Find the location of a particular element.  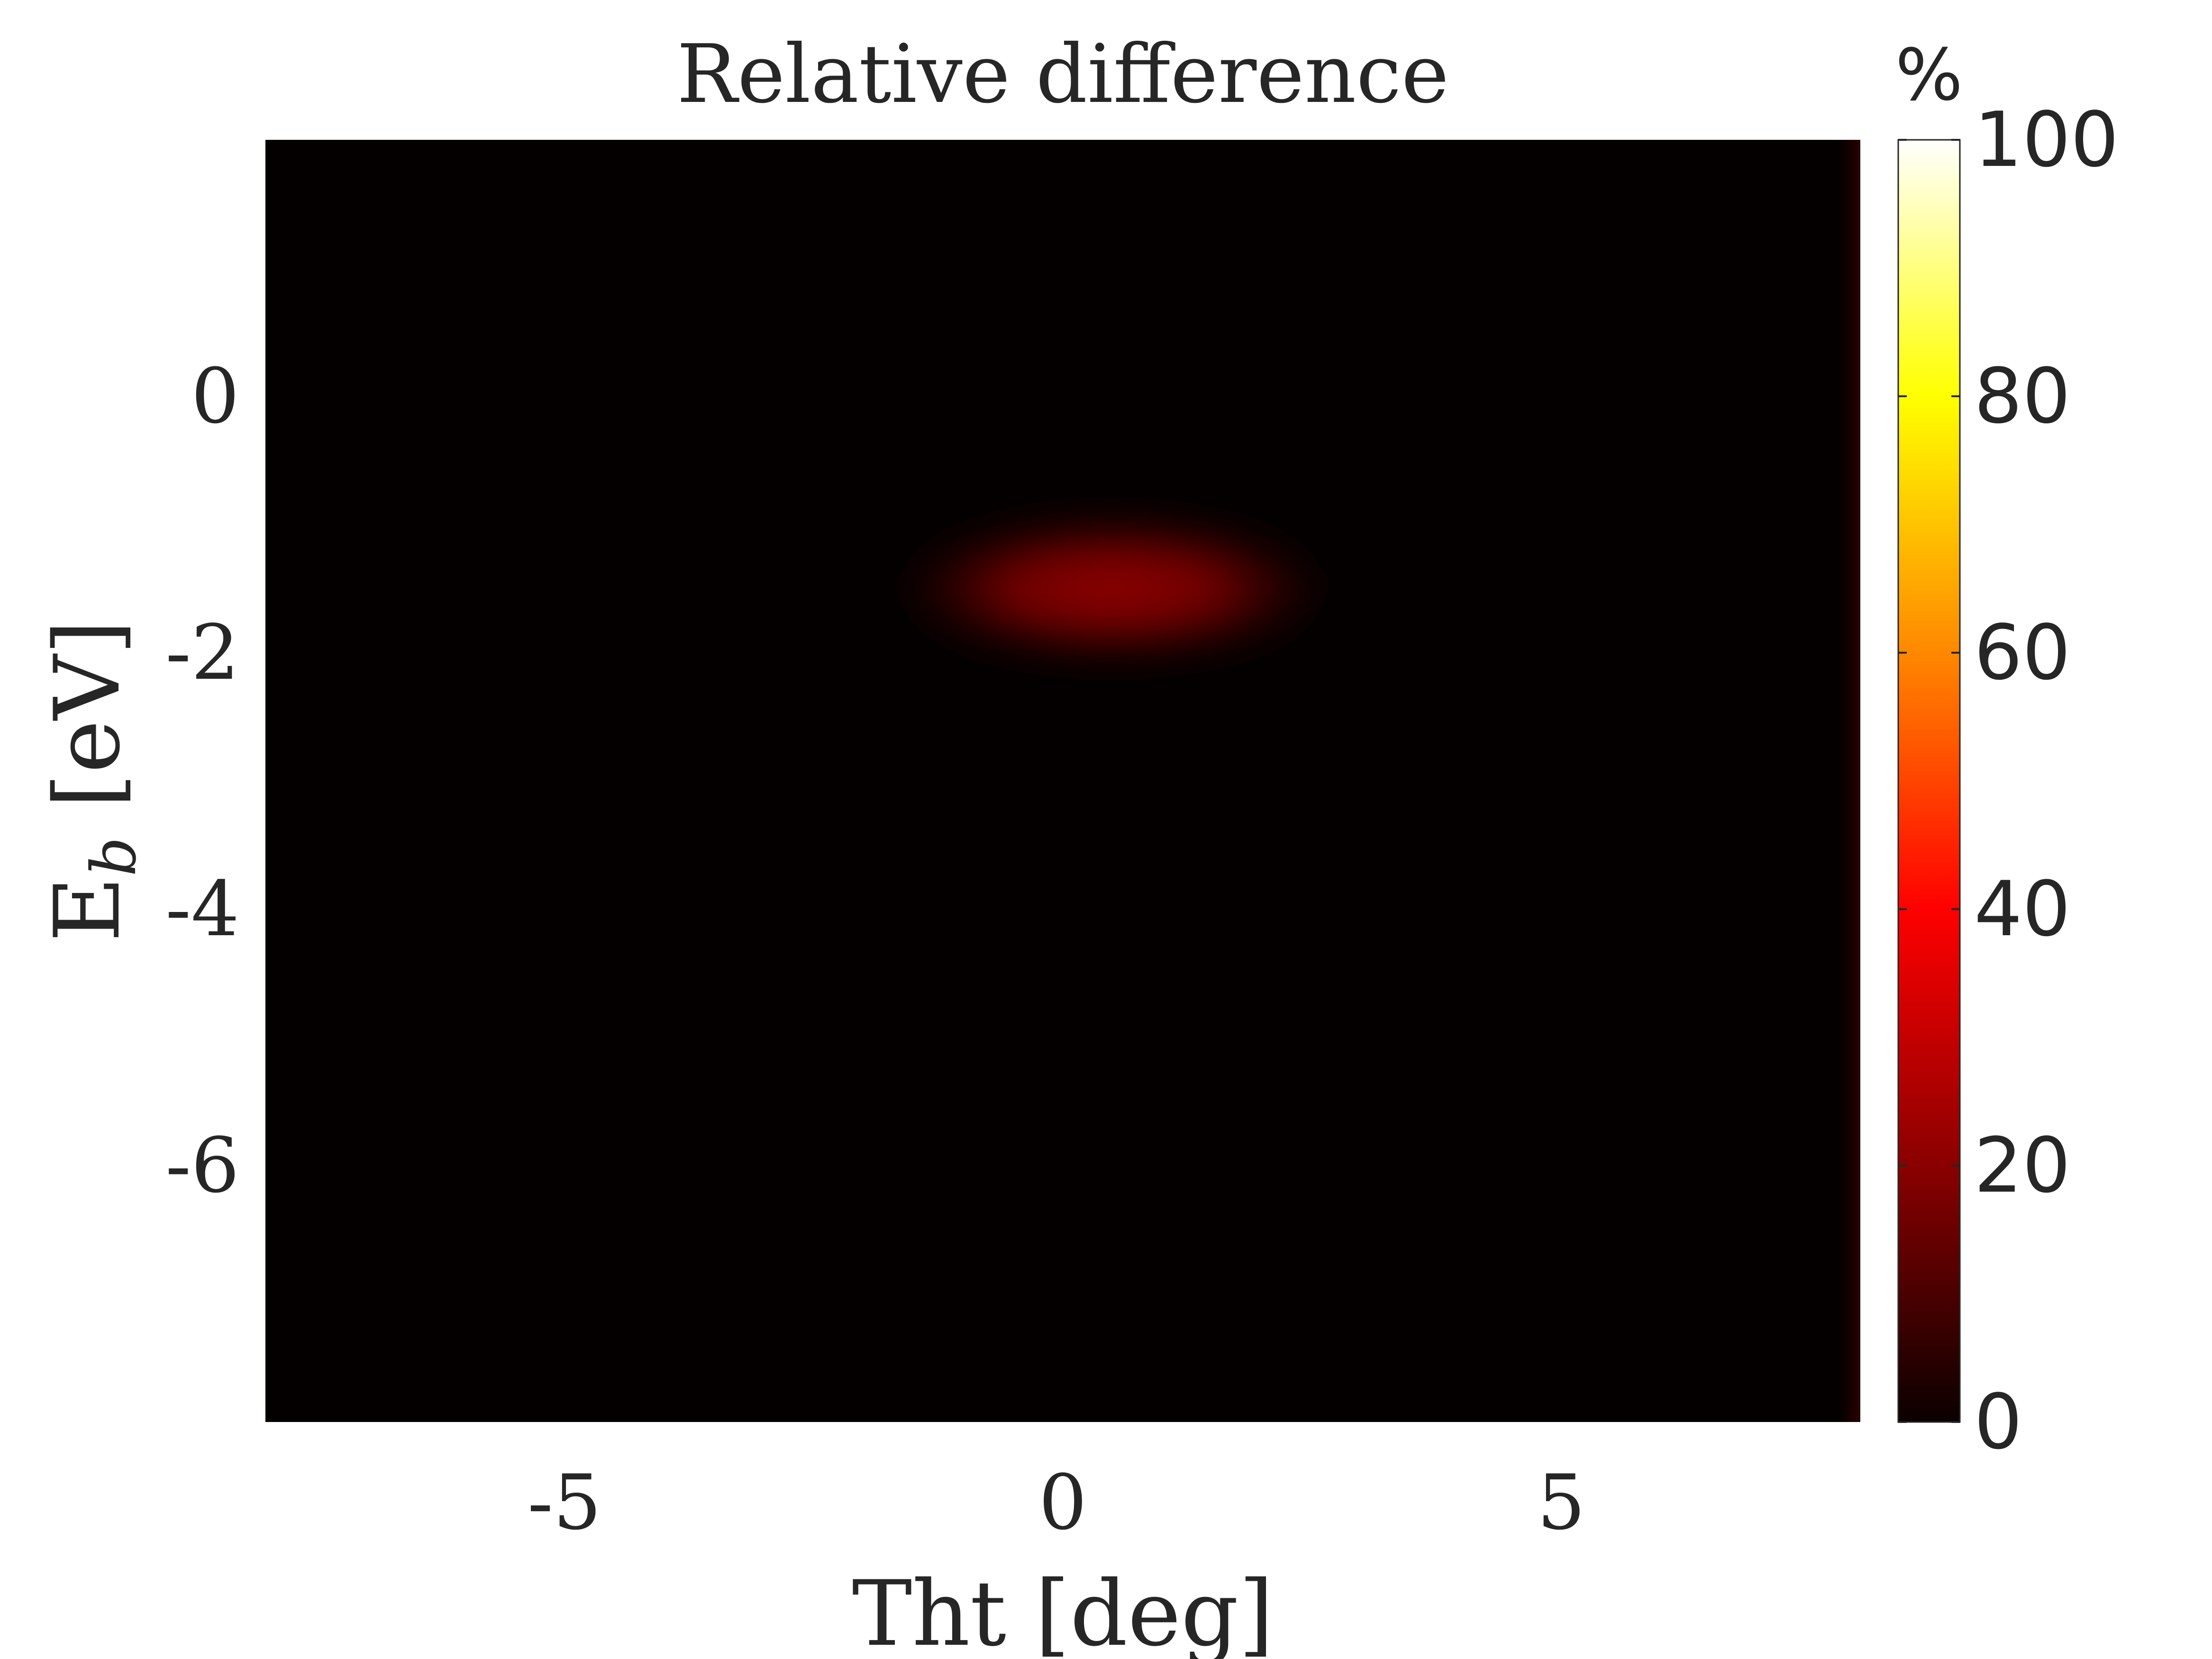

heatmap-edge-glow is located at coordinates (1849, 781).